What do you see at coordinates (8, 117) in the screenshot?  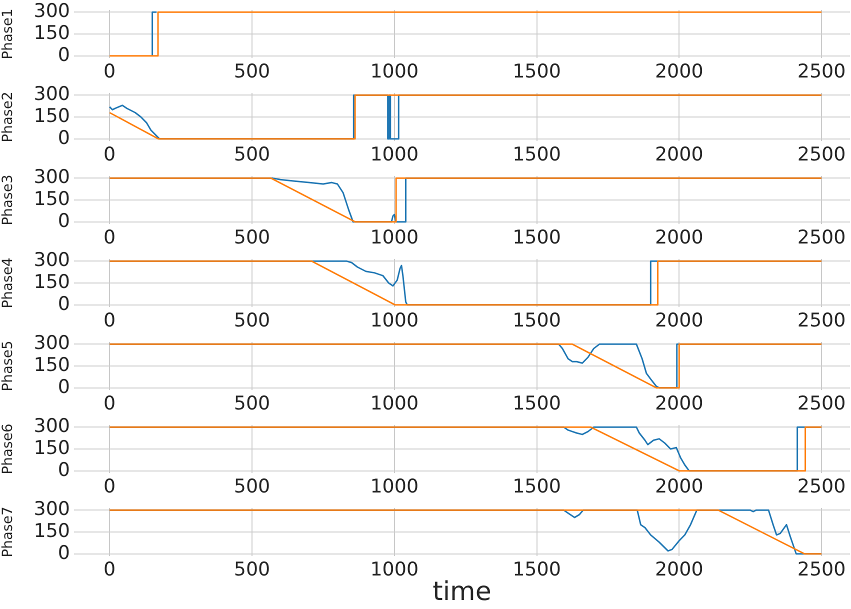 I see `y-axis-title: Phase2` at bounding box center [8, 117].